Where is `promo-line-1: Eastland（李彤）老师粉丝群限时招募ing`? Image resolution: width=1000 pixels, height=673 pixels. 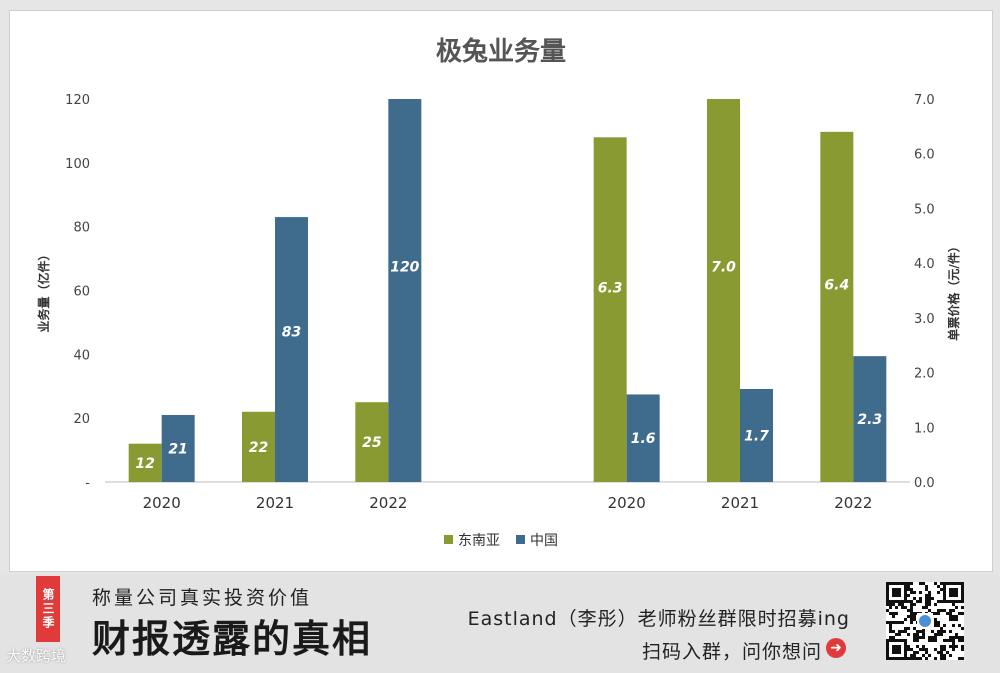
promo-line-1: Eastland（李彤）老师粉丝群限时招募ing is located at coordinates (658, 619).